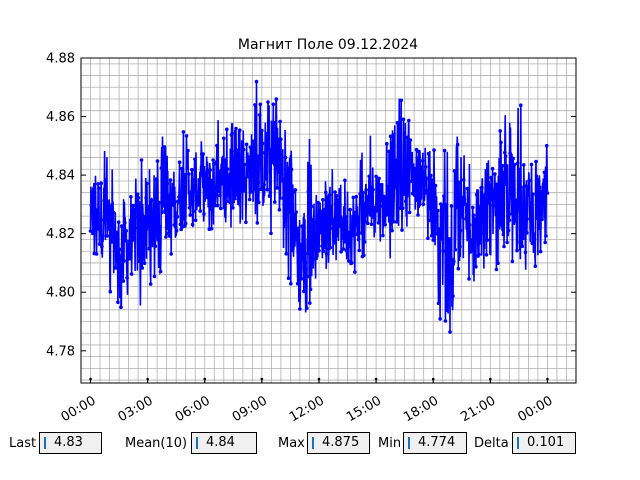 This screenshot has height=480, width=640. What do you see at coordinates (60, 176) in the screenshot?
I see `y-tick-label: 4.84` at bounding box center [60, 176].